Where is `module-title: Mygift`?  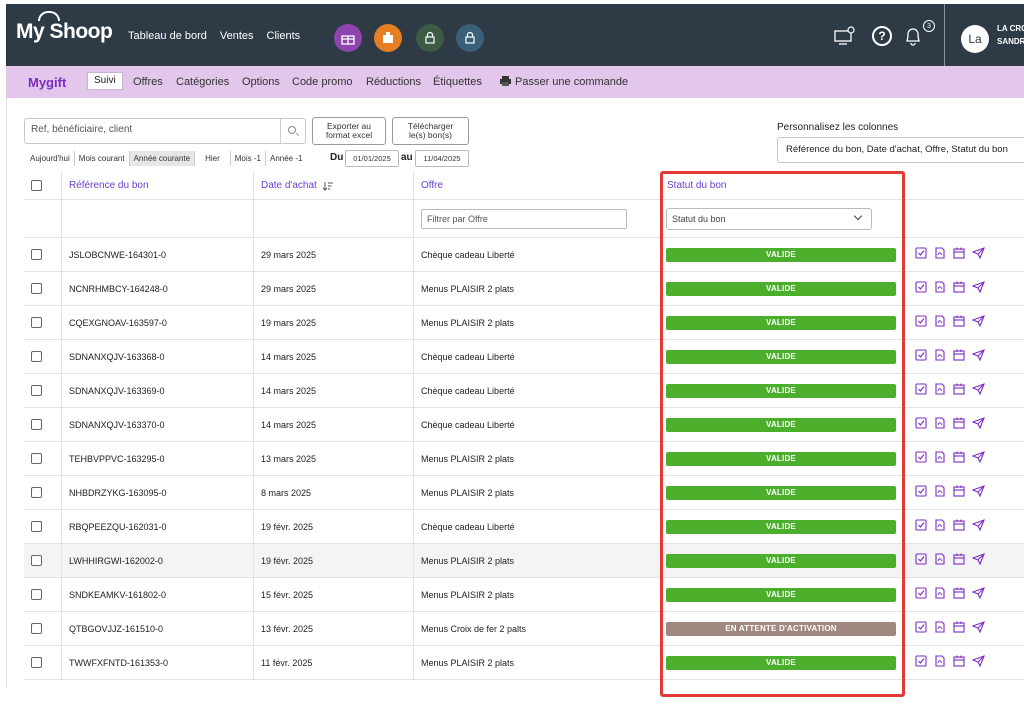
module-title: Mygift is located at coordinates (47, 82).